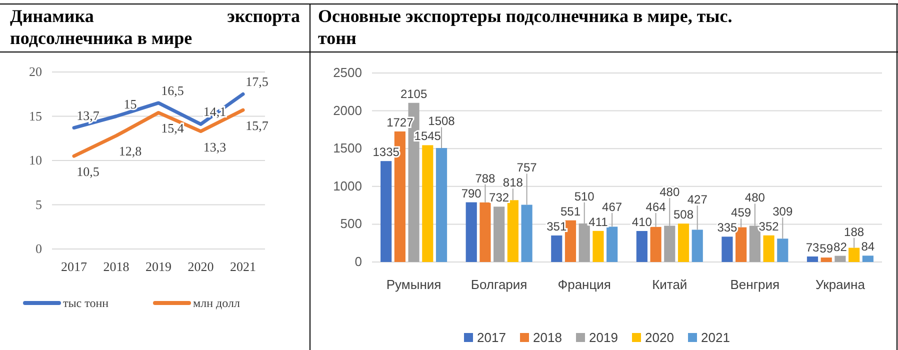 The width and height of the screenshot is (898, 350). I want to click on line-series, so click(158, 133).